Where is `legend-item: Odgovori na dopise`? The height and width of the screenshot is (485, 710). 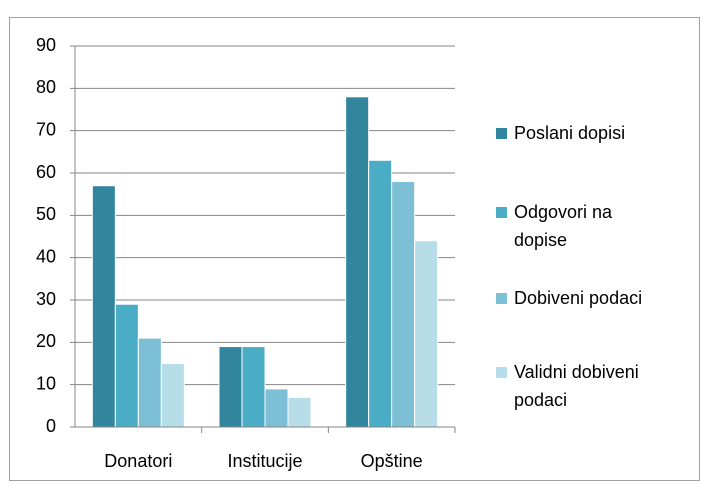
legend-item: Odgovori na dopise is located at coordinates (580, 226).